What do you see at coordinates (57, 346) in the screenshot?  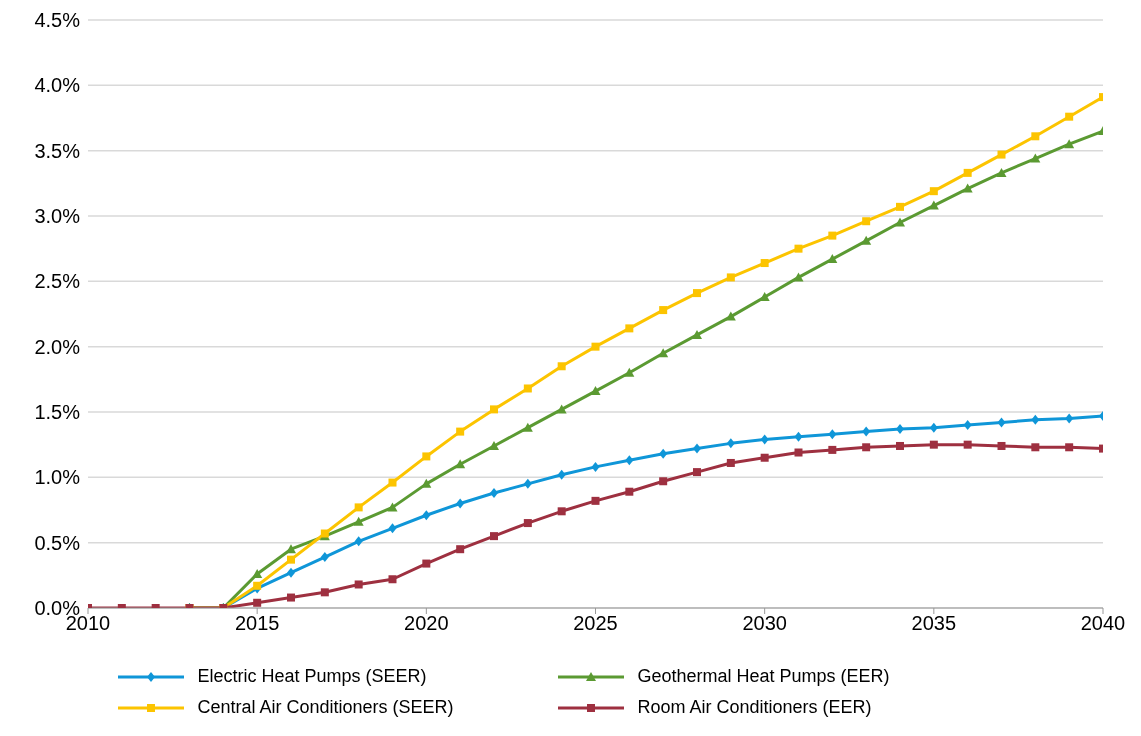 I see `y-tick-label: 2.0%` at bounding box center [57, 346].